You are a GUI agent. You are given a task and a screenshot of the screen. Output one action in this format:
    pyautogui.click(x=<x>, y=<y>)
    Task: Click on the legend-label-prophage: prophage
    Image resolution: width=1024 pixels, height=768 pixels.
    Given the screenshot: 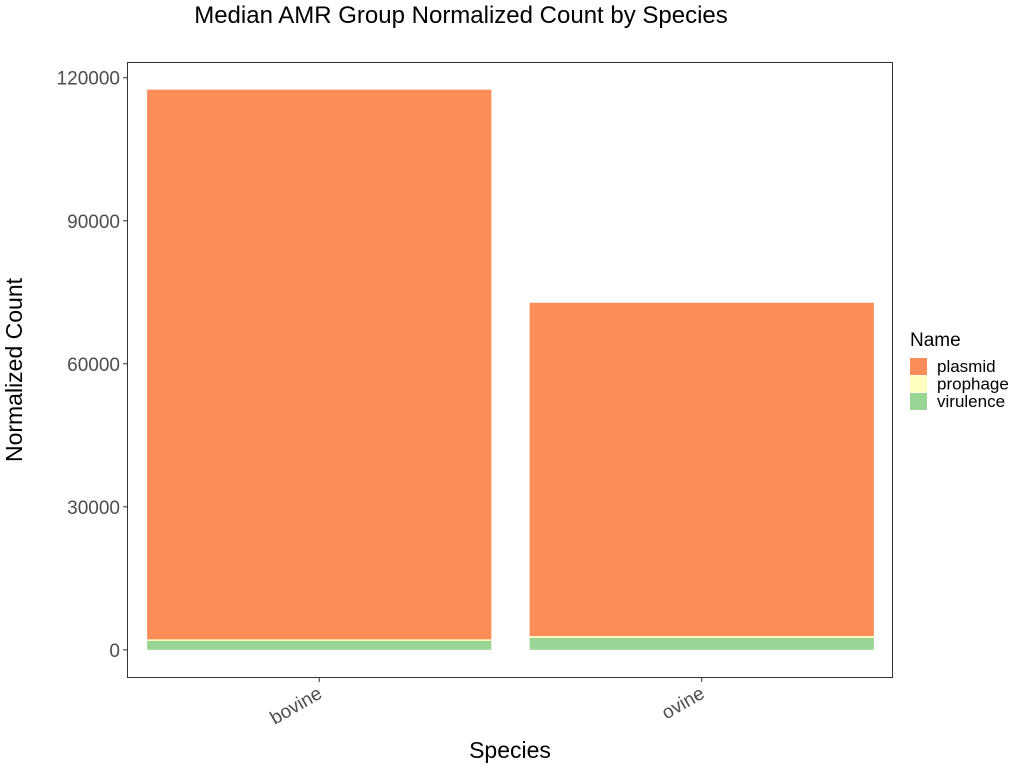 What is the action you would take?
    pyautogui.click(x=973, y=384)
    